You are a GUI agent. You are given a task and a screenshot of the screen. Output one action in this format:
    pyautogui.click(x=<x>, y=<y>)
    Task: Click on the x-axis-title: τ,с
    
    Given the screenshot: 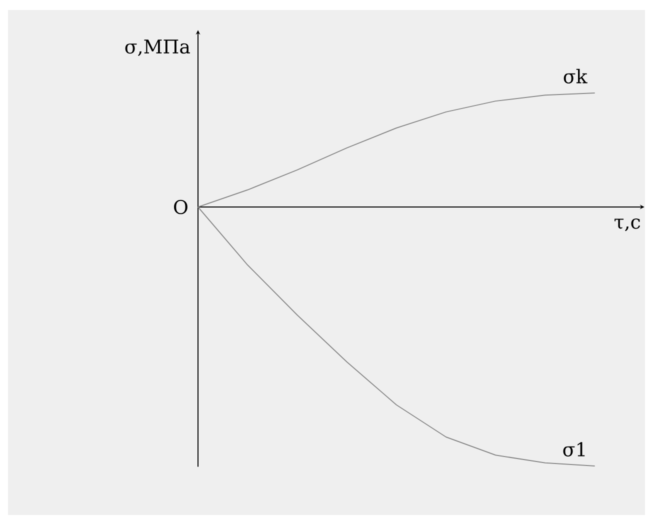 What is the action you would take?
    pyautogui.click(x=627, y=225)
    